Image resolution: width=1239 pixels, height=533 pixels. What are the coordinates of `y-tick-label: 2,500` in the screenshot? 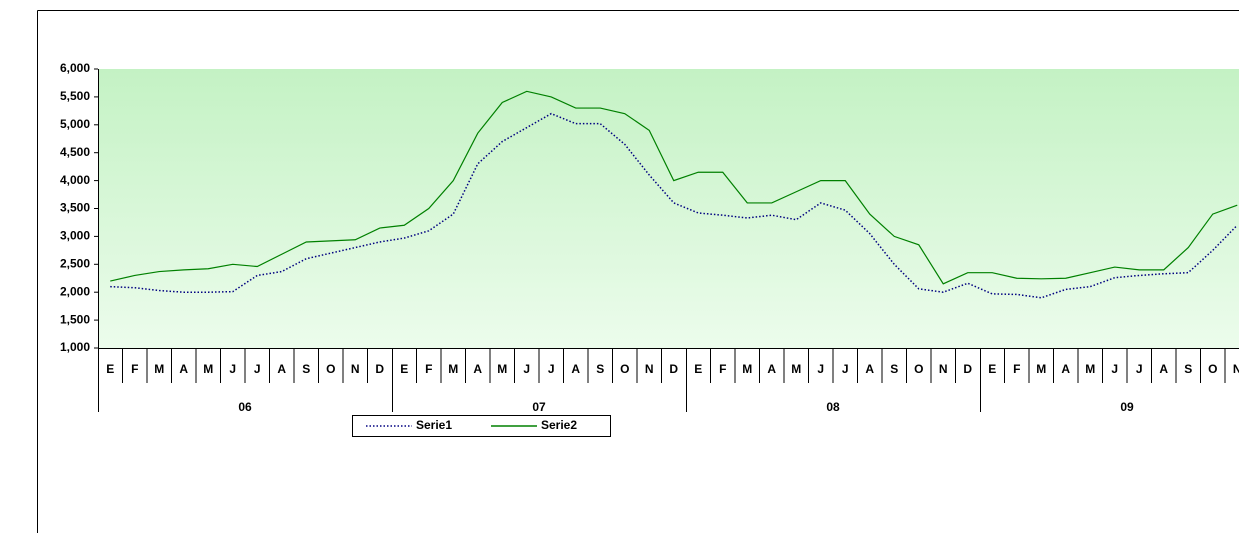 It's located at (75, 263).